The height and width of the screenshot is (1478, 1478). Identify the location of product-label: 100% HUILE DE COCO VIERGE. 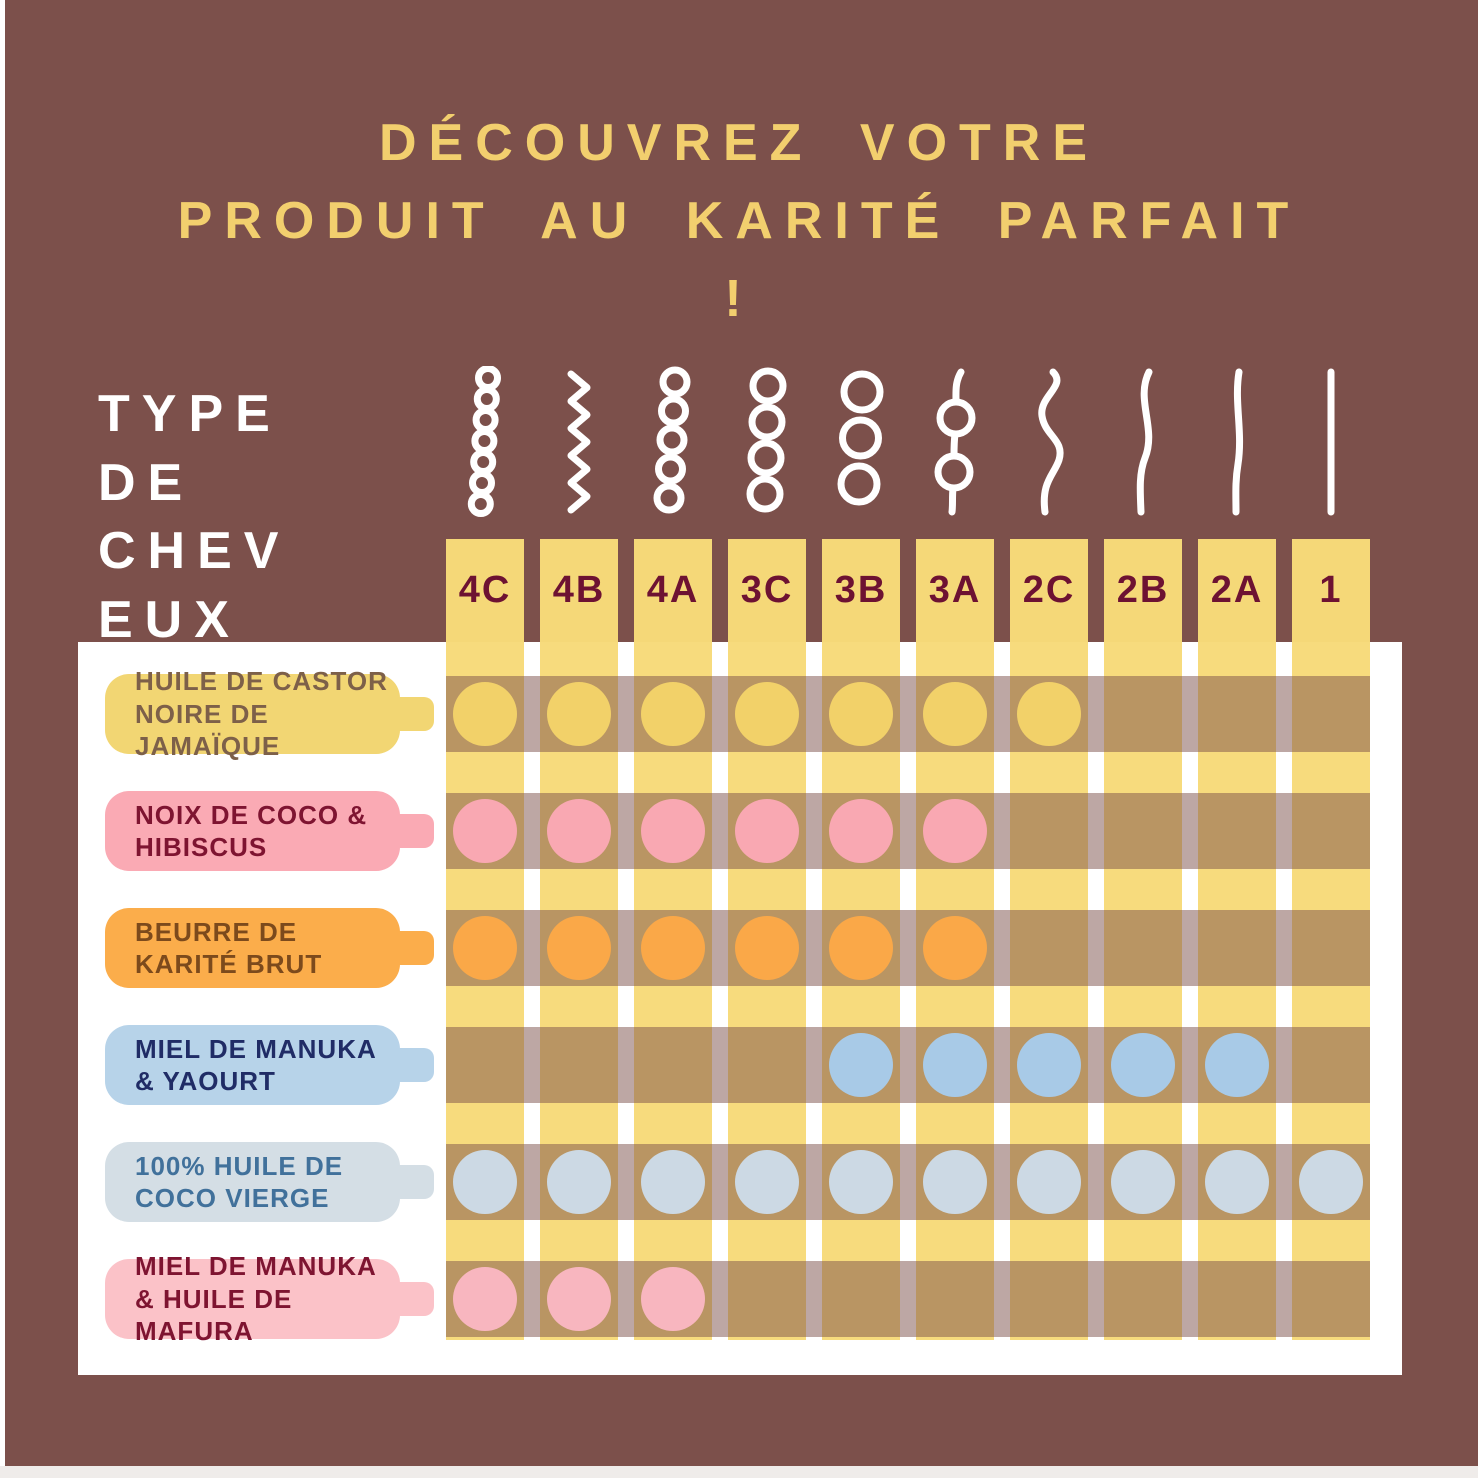
(239, 1182).